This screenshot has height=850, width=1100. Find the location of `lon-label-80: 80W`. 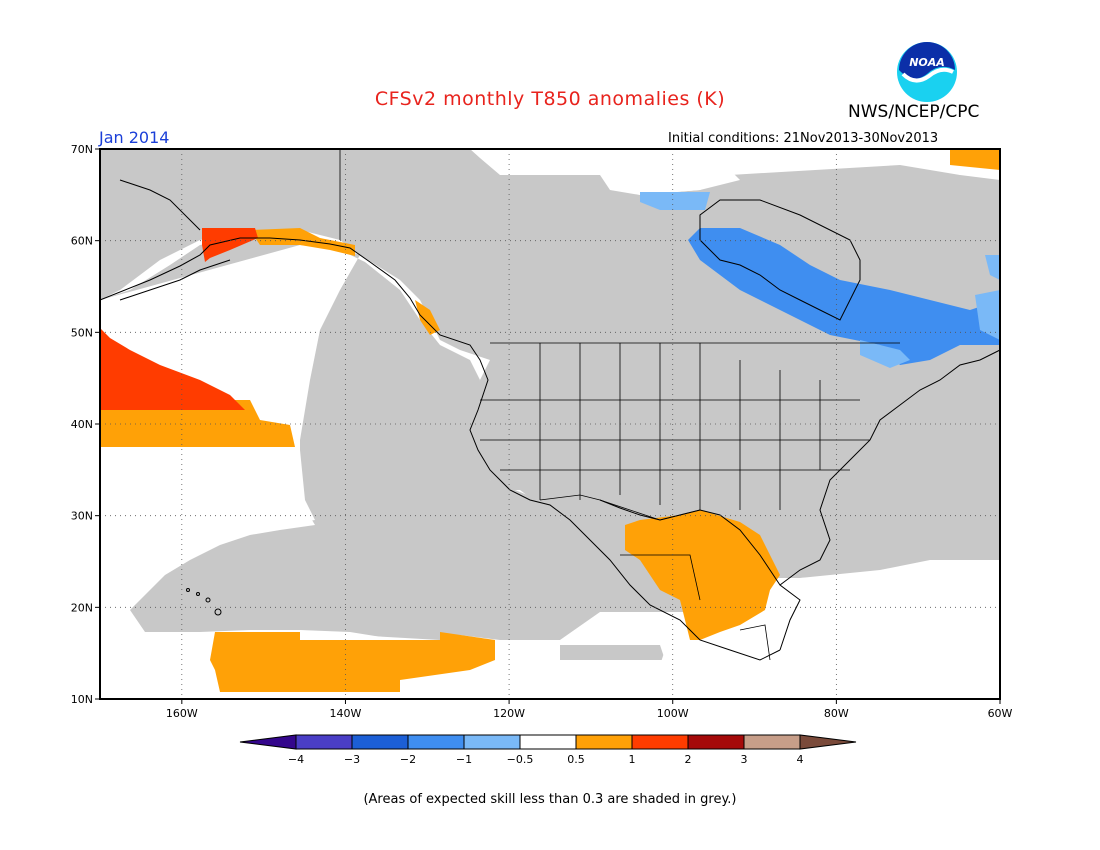

lon-label-80: 80W is located at coordinates (836, 713).